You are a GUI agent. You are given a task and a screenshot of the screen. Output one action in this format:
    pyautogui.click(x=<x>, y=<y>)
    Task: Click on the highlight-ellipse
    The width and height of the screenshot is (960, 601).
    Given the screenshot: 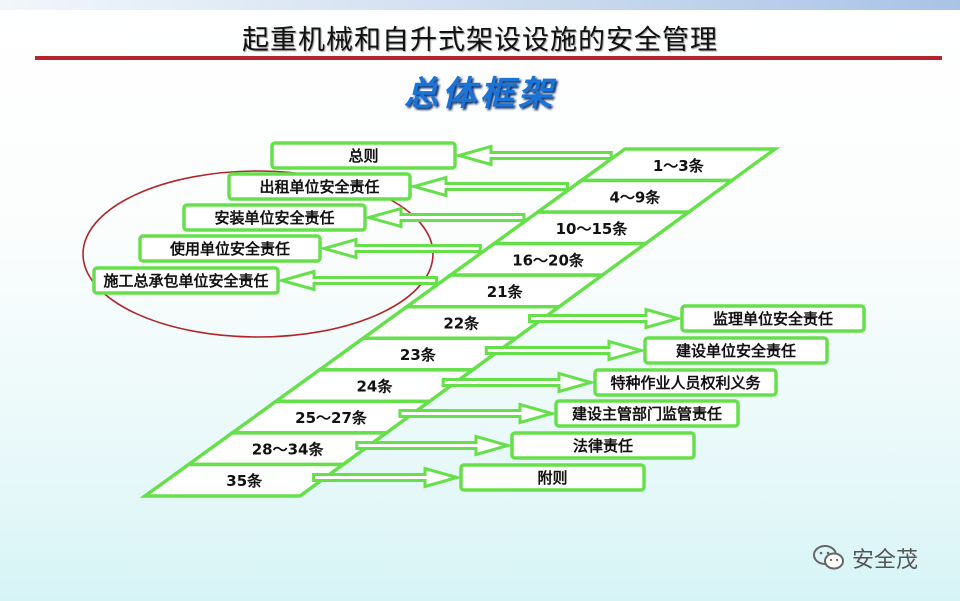 What is the action you would take?
    pyautogui.click(x=258, y=254)
    